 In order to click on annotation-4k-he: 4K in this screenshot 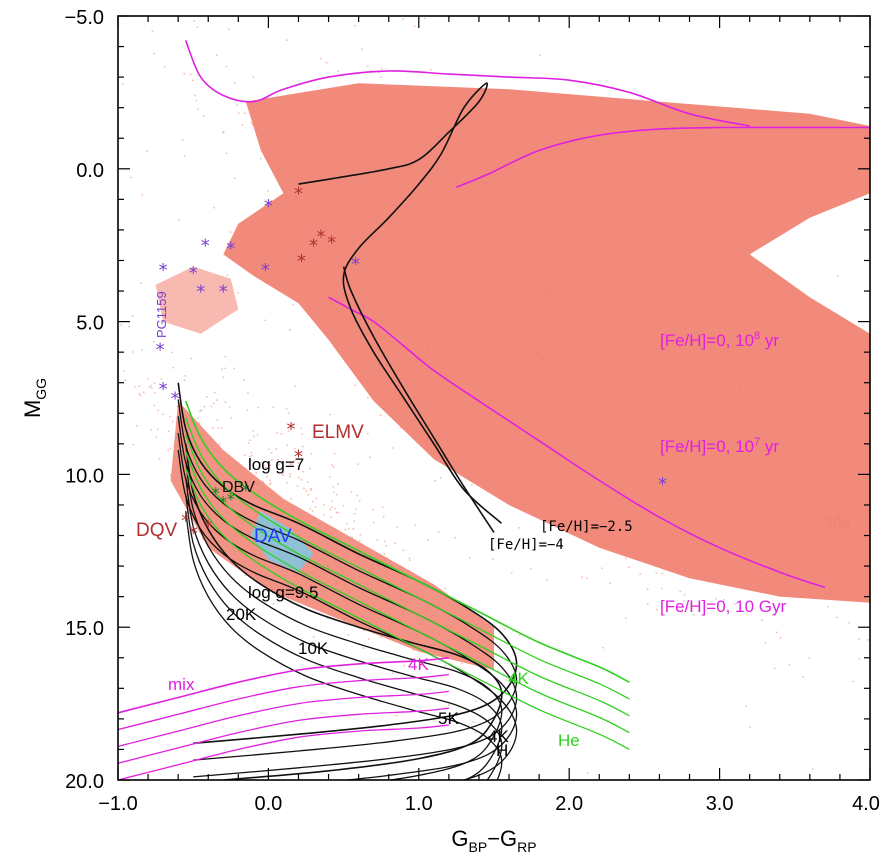, I will do `click(518, 678)`.